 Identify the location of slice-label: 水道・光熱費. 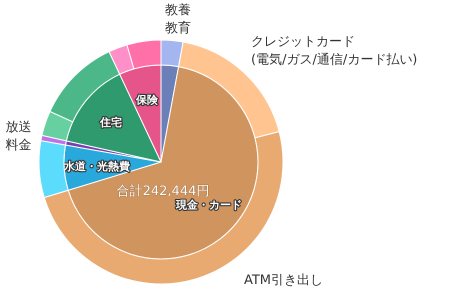
(96, 166).